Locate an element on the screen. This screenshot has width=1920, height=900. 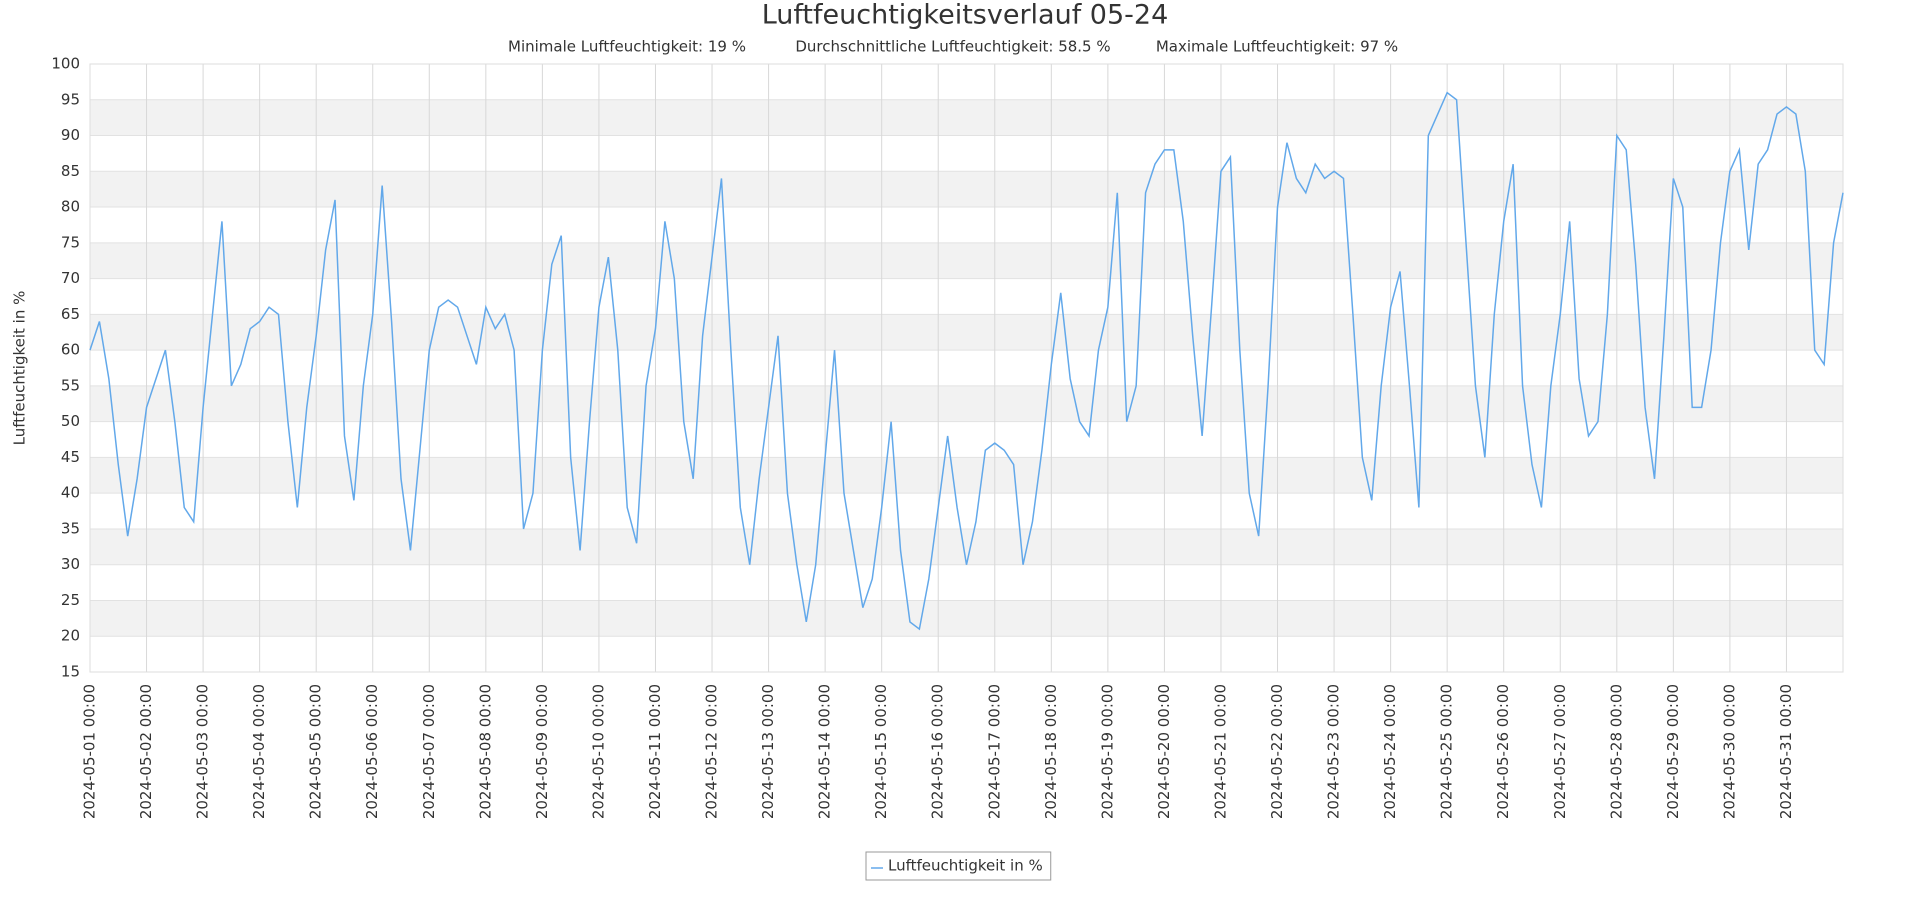
x-tick-label: 2024-05-20 00:00 is located at coordinates (1164, 751).